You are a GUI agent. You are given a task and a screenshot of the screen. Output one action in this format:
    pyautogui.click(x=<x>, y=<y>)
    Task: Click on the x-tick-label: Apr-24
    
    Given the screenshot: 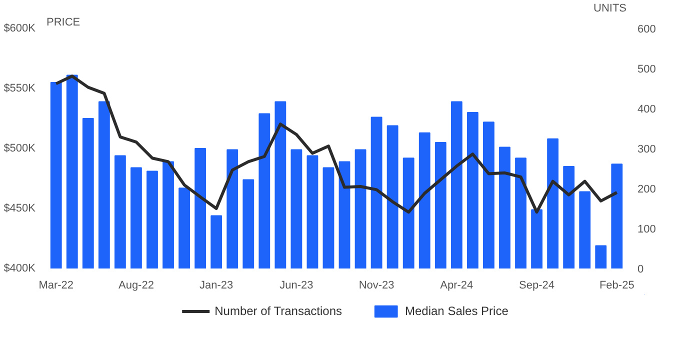 What is the action you would take?
    pyautogui.click(x=457, y=286)
    